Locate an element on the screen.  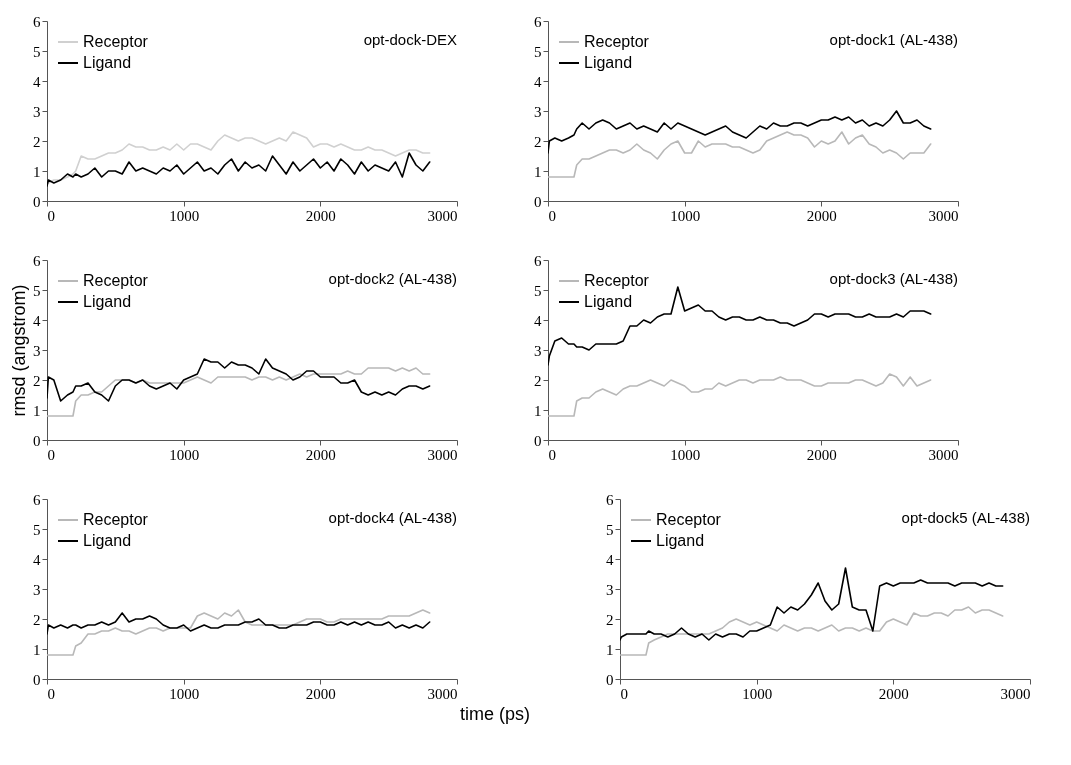
text: opt-dock3 (AL-438) is located at coordinates (893, 278).